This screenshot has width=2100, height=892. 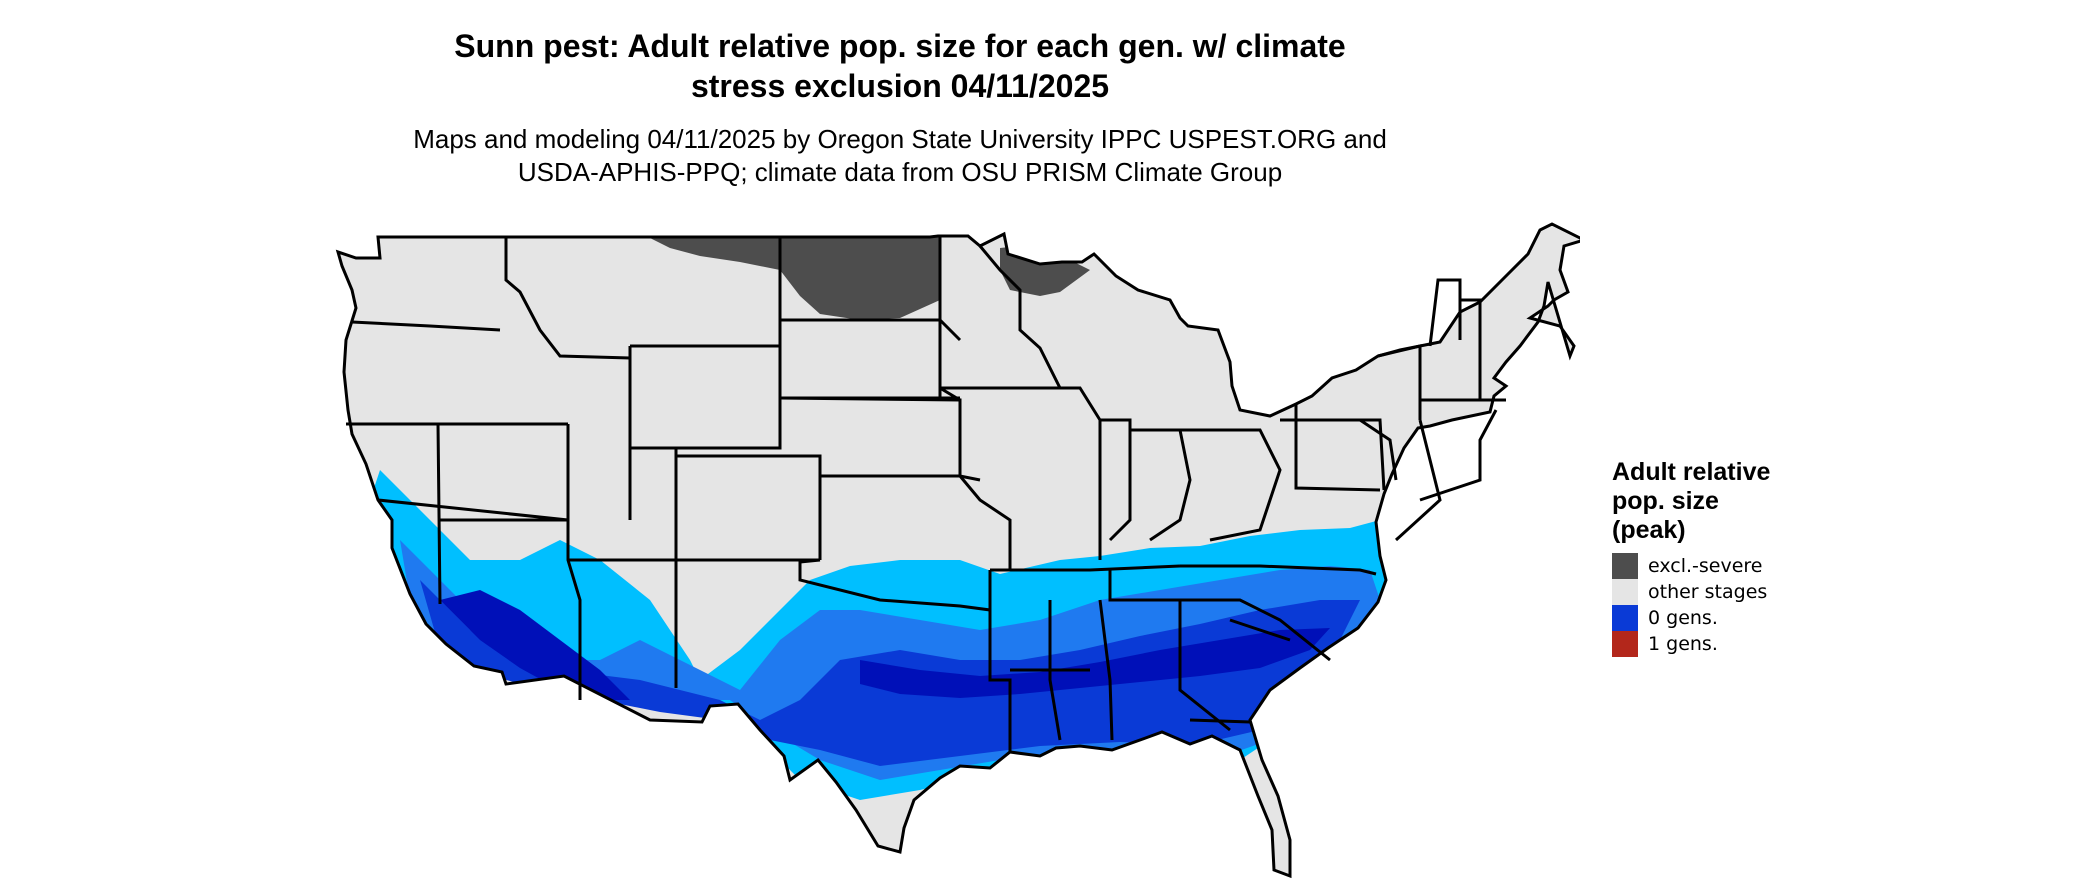 What do you see at coordinates (900, 86) in the screenshot?
I see `map-title-line-2: stress exclusion 04/11/2025` at bounding box center [900, 86].